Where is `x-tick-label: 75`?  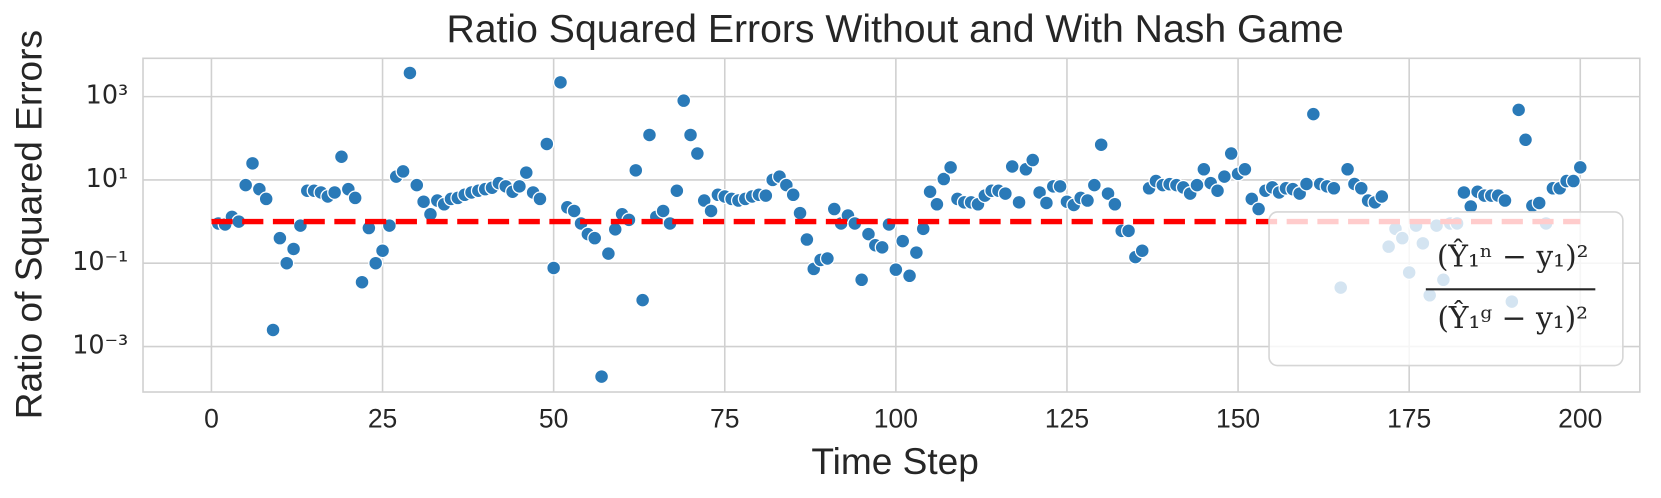
x-tick-label: 75 is located at coordinates (724, 419).